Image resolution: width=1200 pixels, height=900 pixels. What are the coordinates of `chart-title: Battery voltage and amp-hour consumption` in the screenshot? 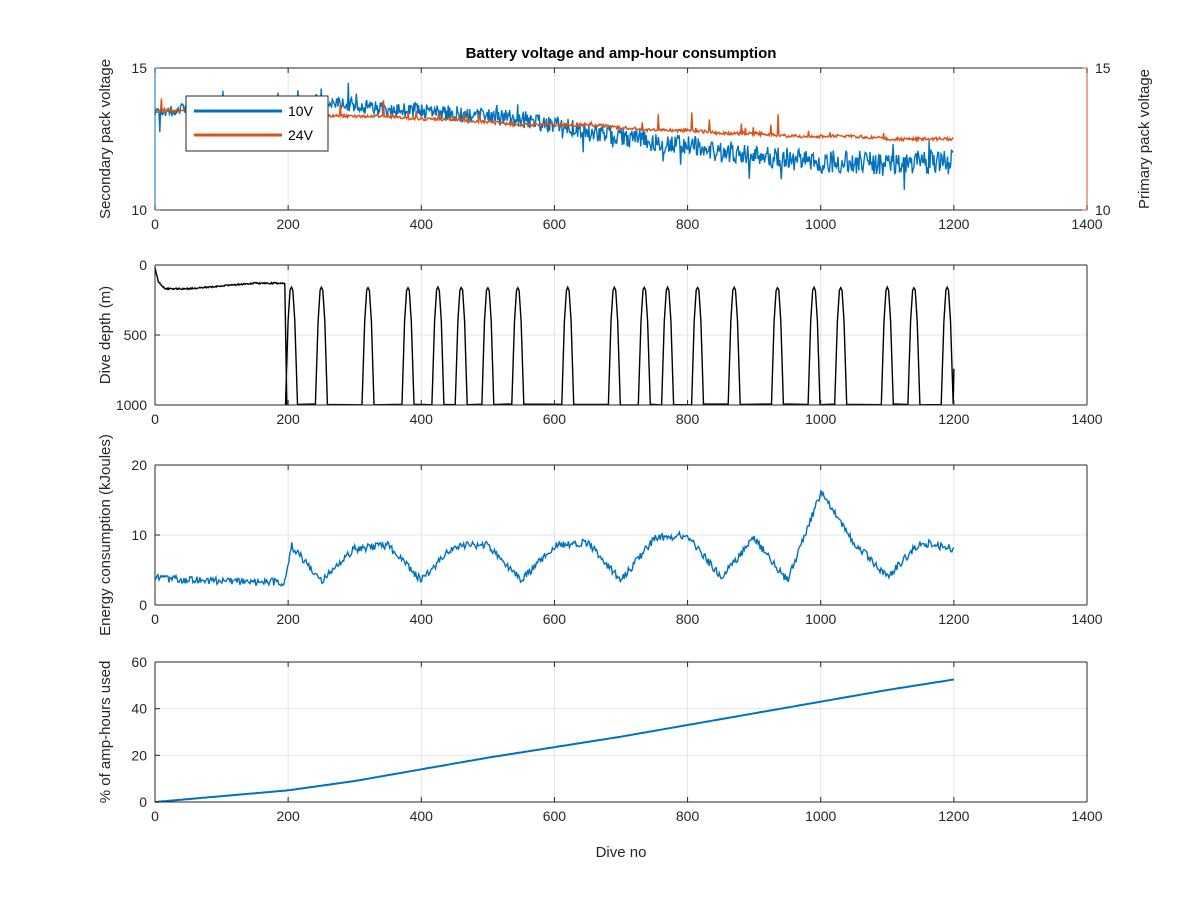 It's located at (621, 53).